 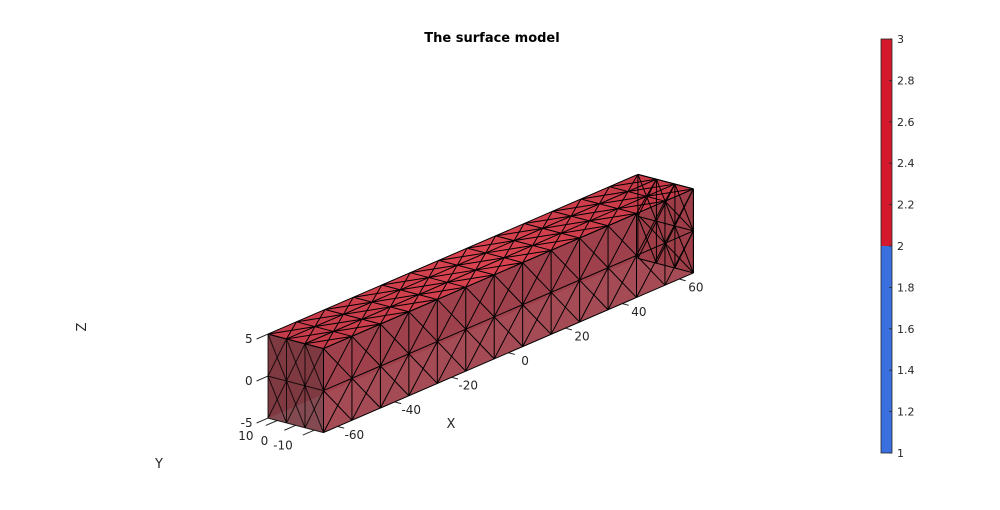 What do you see at coordinates (468, 386) in the screenshot?
I see `x-tick-label: -20` at bounding box center [468, 386].